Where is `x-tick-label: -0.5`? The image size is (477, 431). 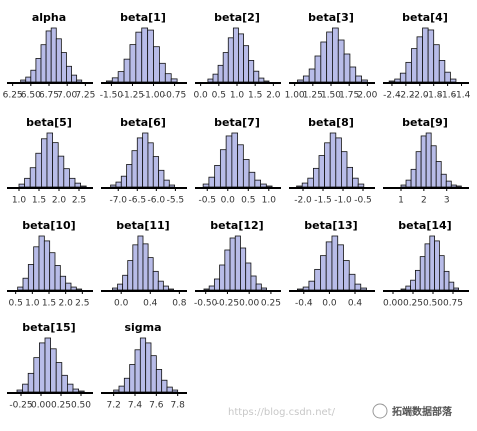 x-tick-label: -0.5 is located at coordinates (363, 201).